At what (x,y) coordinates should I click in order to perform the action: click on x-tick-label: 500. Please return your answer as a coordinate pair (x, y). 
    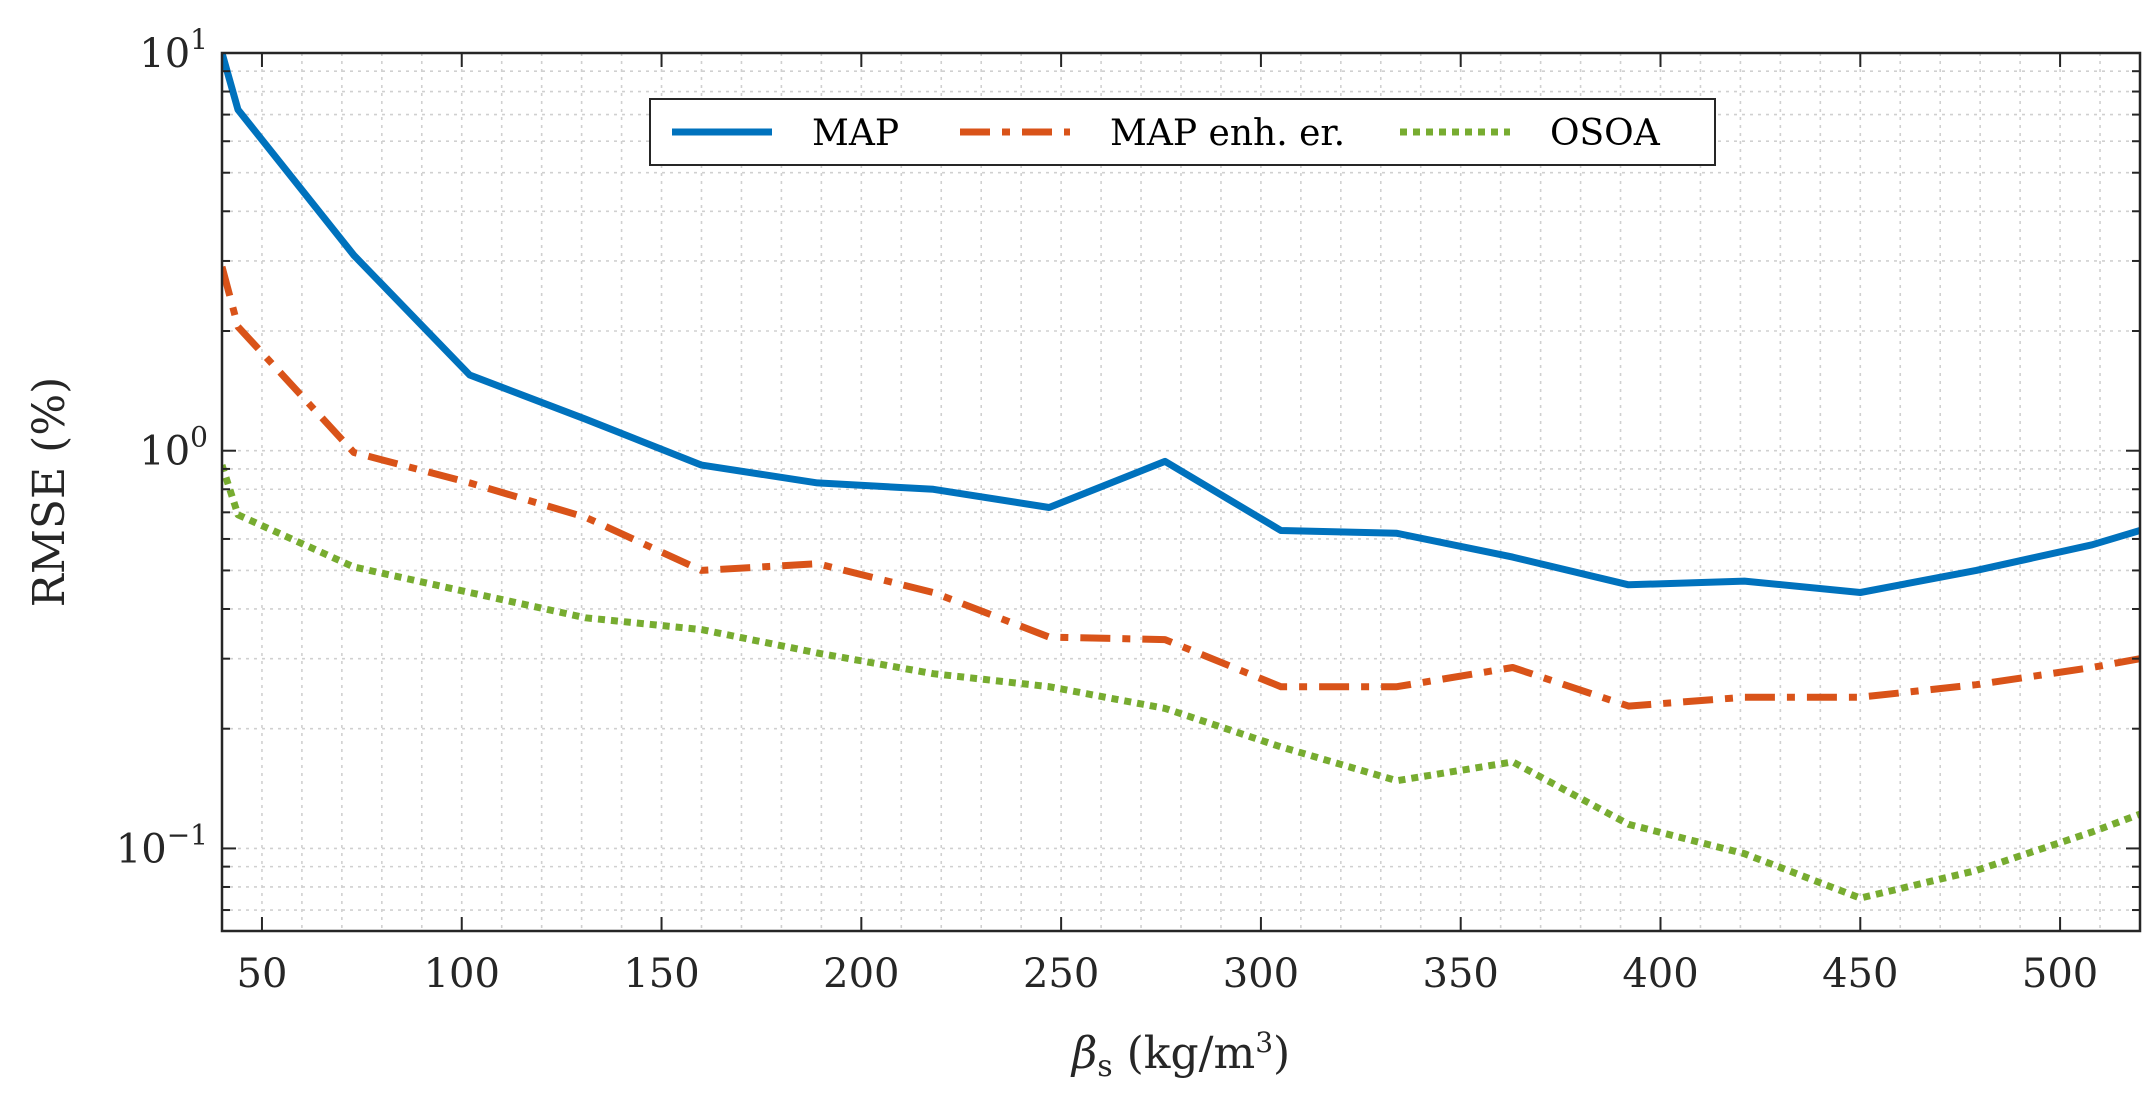
    Looking at the image, I should click on (2060, 974).